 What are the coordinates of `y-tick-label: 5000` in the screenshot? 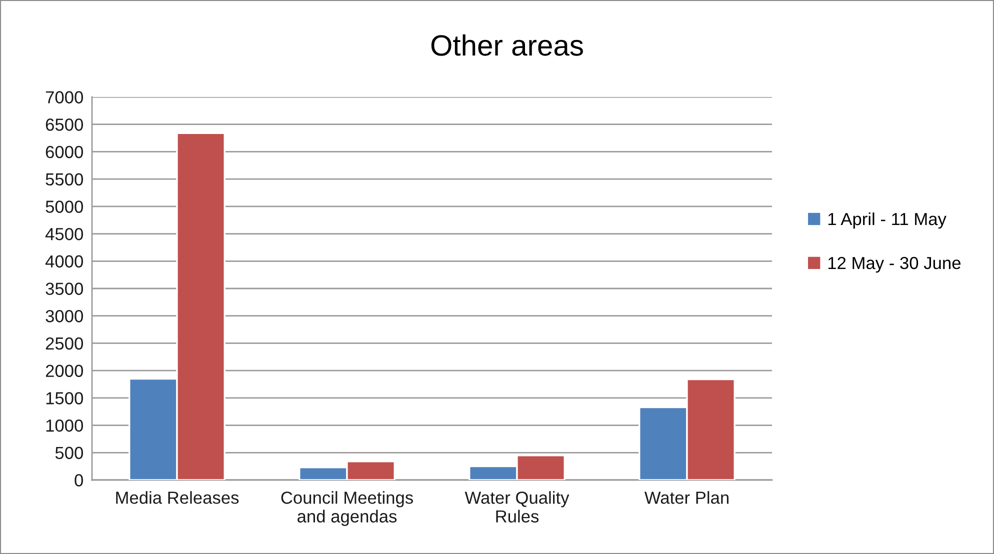 It's located at (64, 206).